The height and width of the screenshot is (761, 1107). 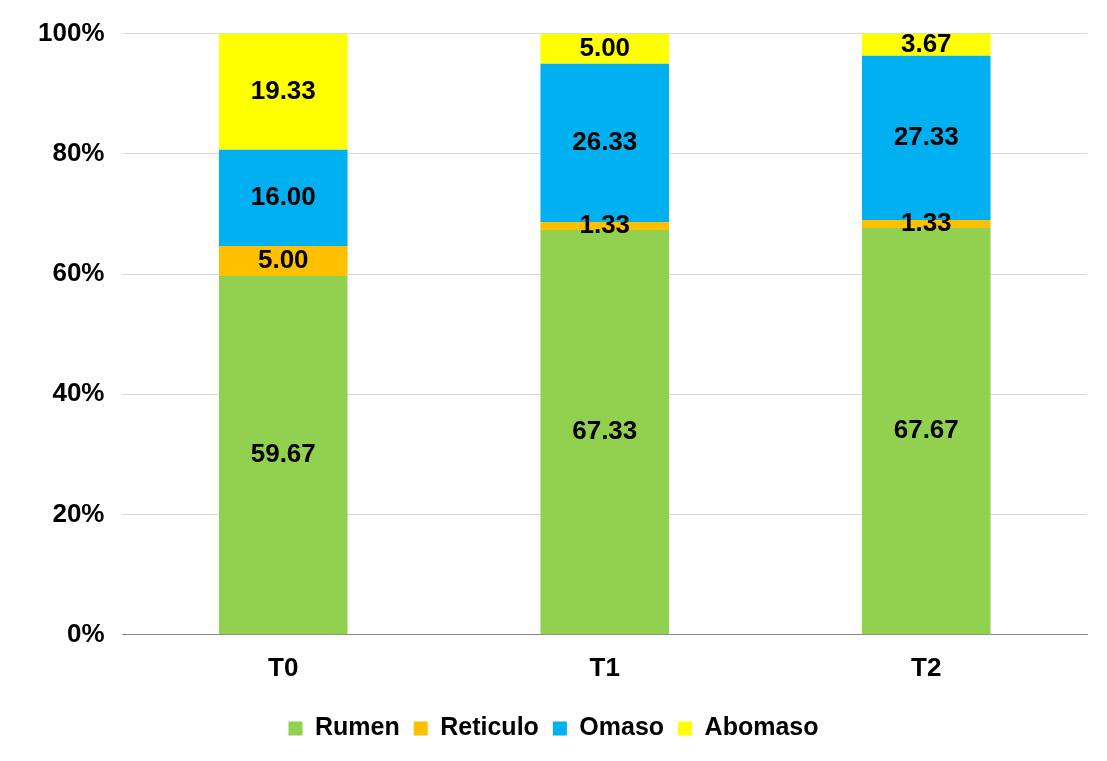 I want to click on data-label: 67.67, so click(x=926, y=429).